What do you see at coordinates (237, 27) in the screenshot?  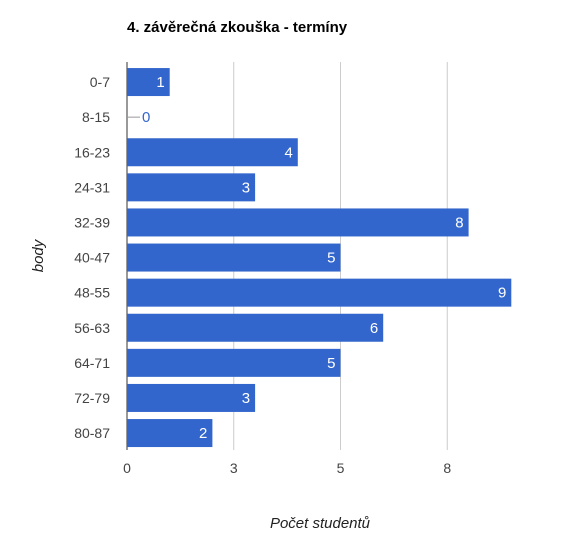 I see `chart-title: 4. závěrečná zkouška - termíny` at bounding box center [237, 27].